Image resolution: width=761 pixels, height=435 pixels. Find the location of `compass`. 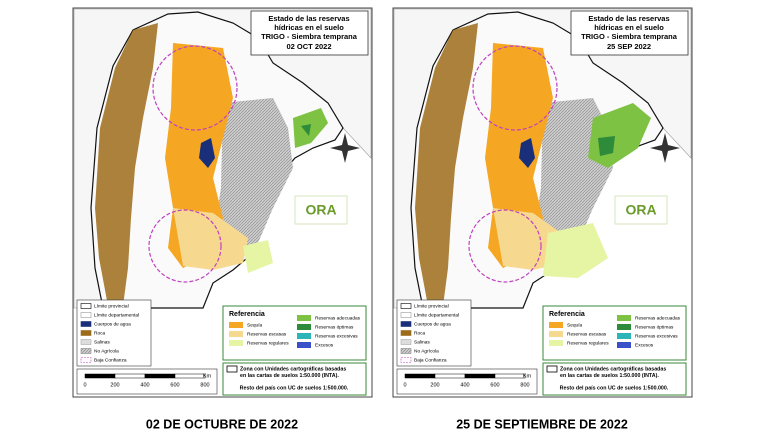

compass is located at coordinates (665, 148).